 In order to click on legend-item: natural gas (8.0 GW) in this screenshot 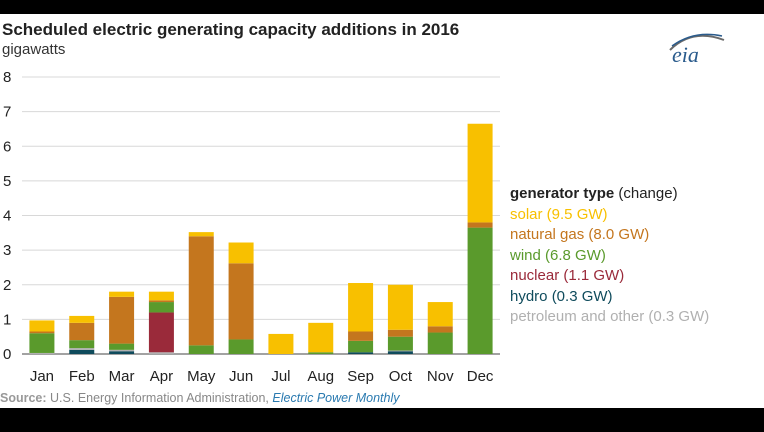, I will do `click(580, 234)`.